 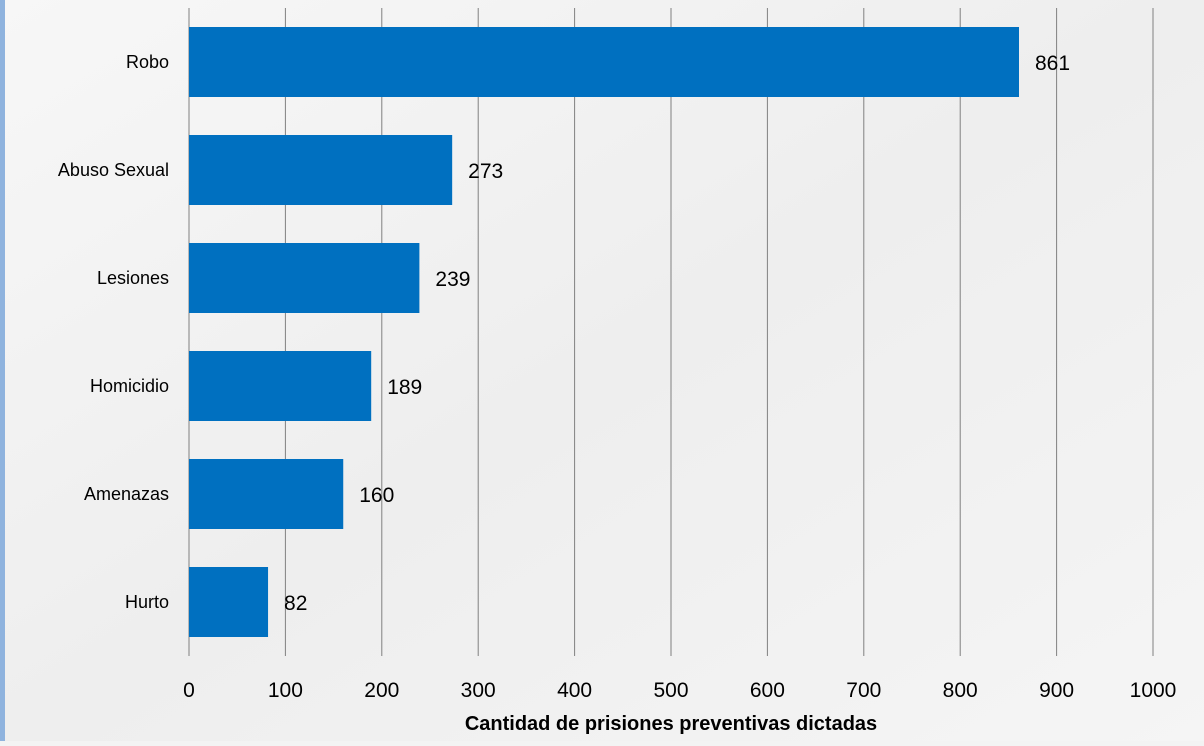 I want to click on value-label-lesiones: 239, so click(x=452, y=279).